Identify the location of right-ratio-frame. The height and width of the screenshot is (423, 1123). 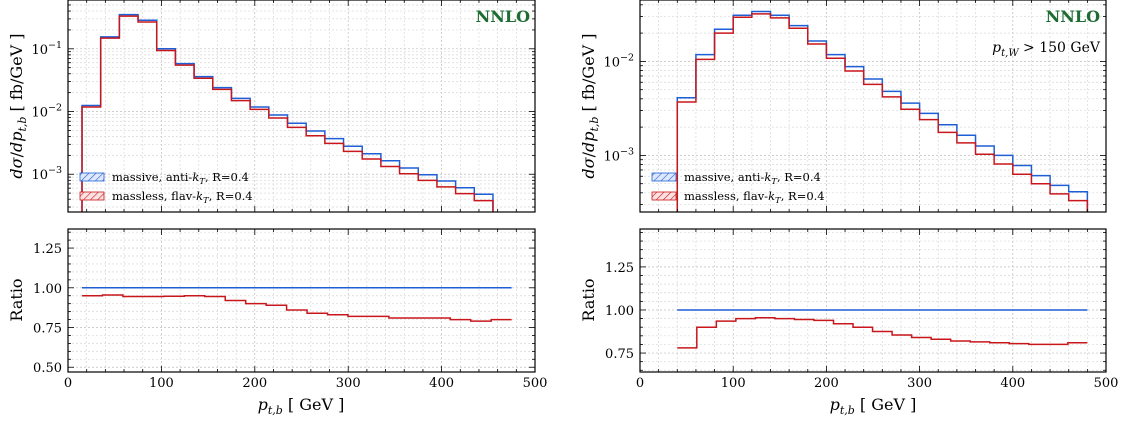
(873, 300).